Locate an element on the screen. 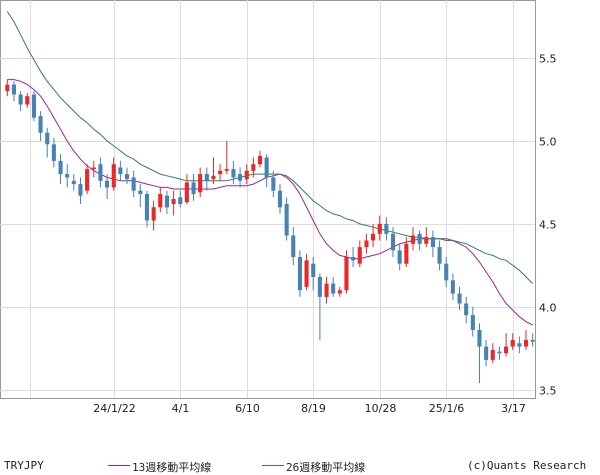 This screenshot has height=475, width=600. x-tick-label: 4/1 is located at coordinates (181, 408).